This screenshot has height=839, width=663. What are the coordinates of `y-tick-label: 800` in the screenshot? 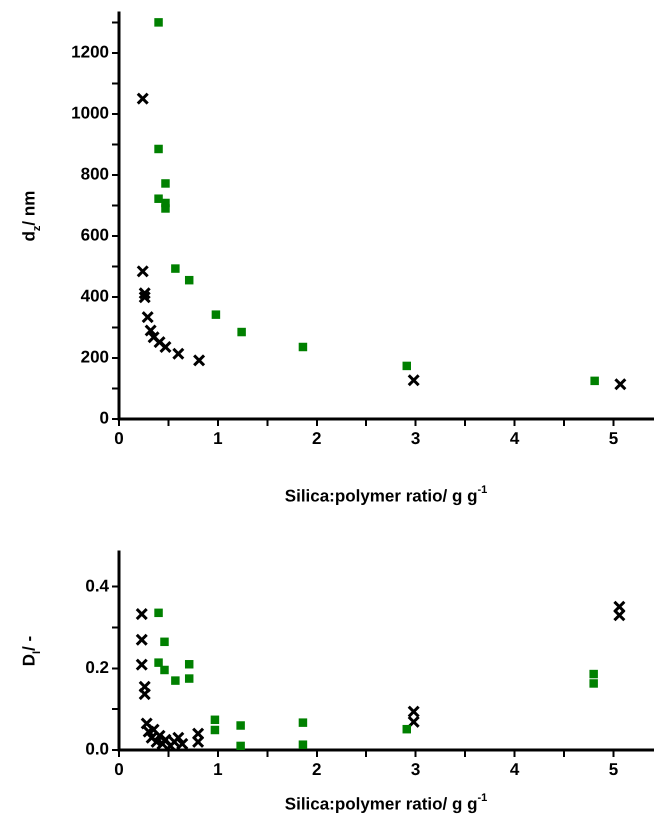 It's located at (94, 174).